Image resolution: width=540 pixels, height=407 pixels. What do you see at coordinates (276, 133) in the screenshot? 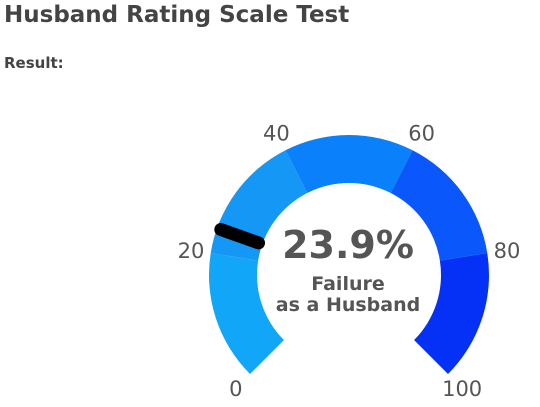
I see `tick-label: 40` at bounding box center [276, 133].